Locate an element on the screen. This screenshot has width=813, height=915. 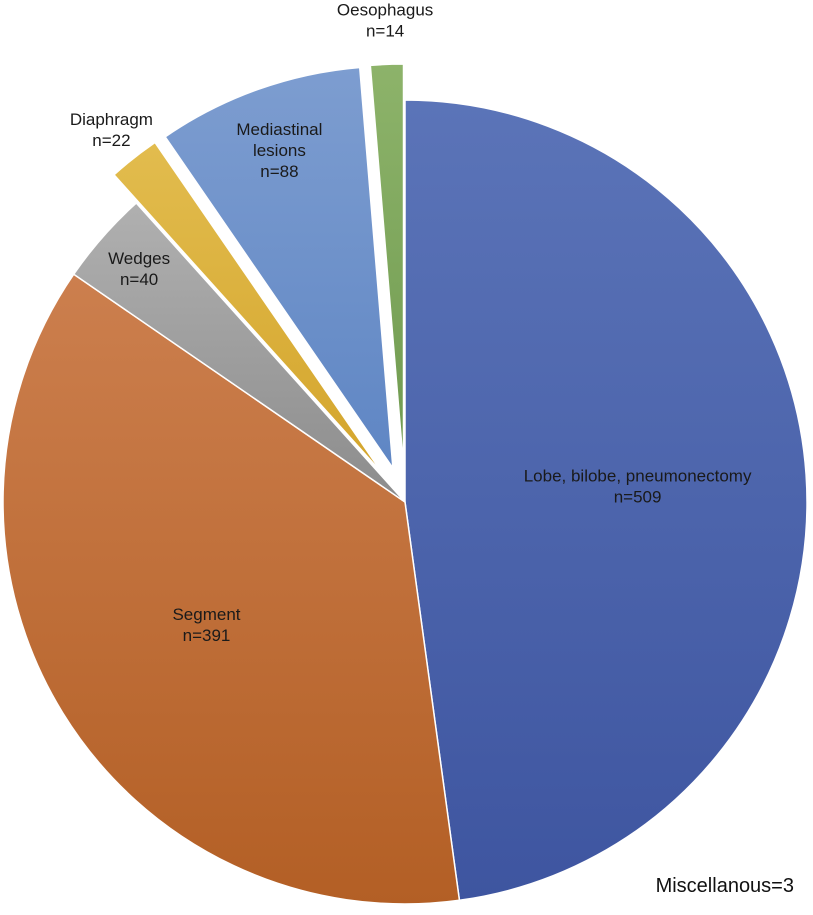
slice-label-1: Segment n=391 is located at coordinates (206, 625).